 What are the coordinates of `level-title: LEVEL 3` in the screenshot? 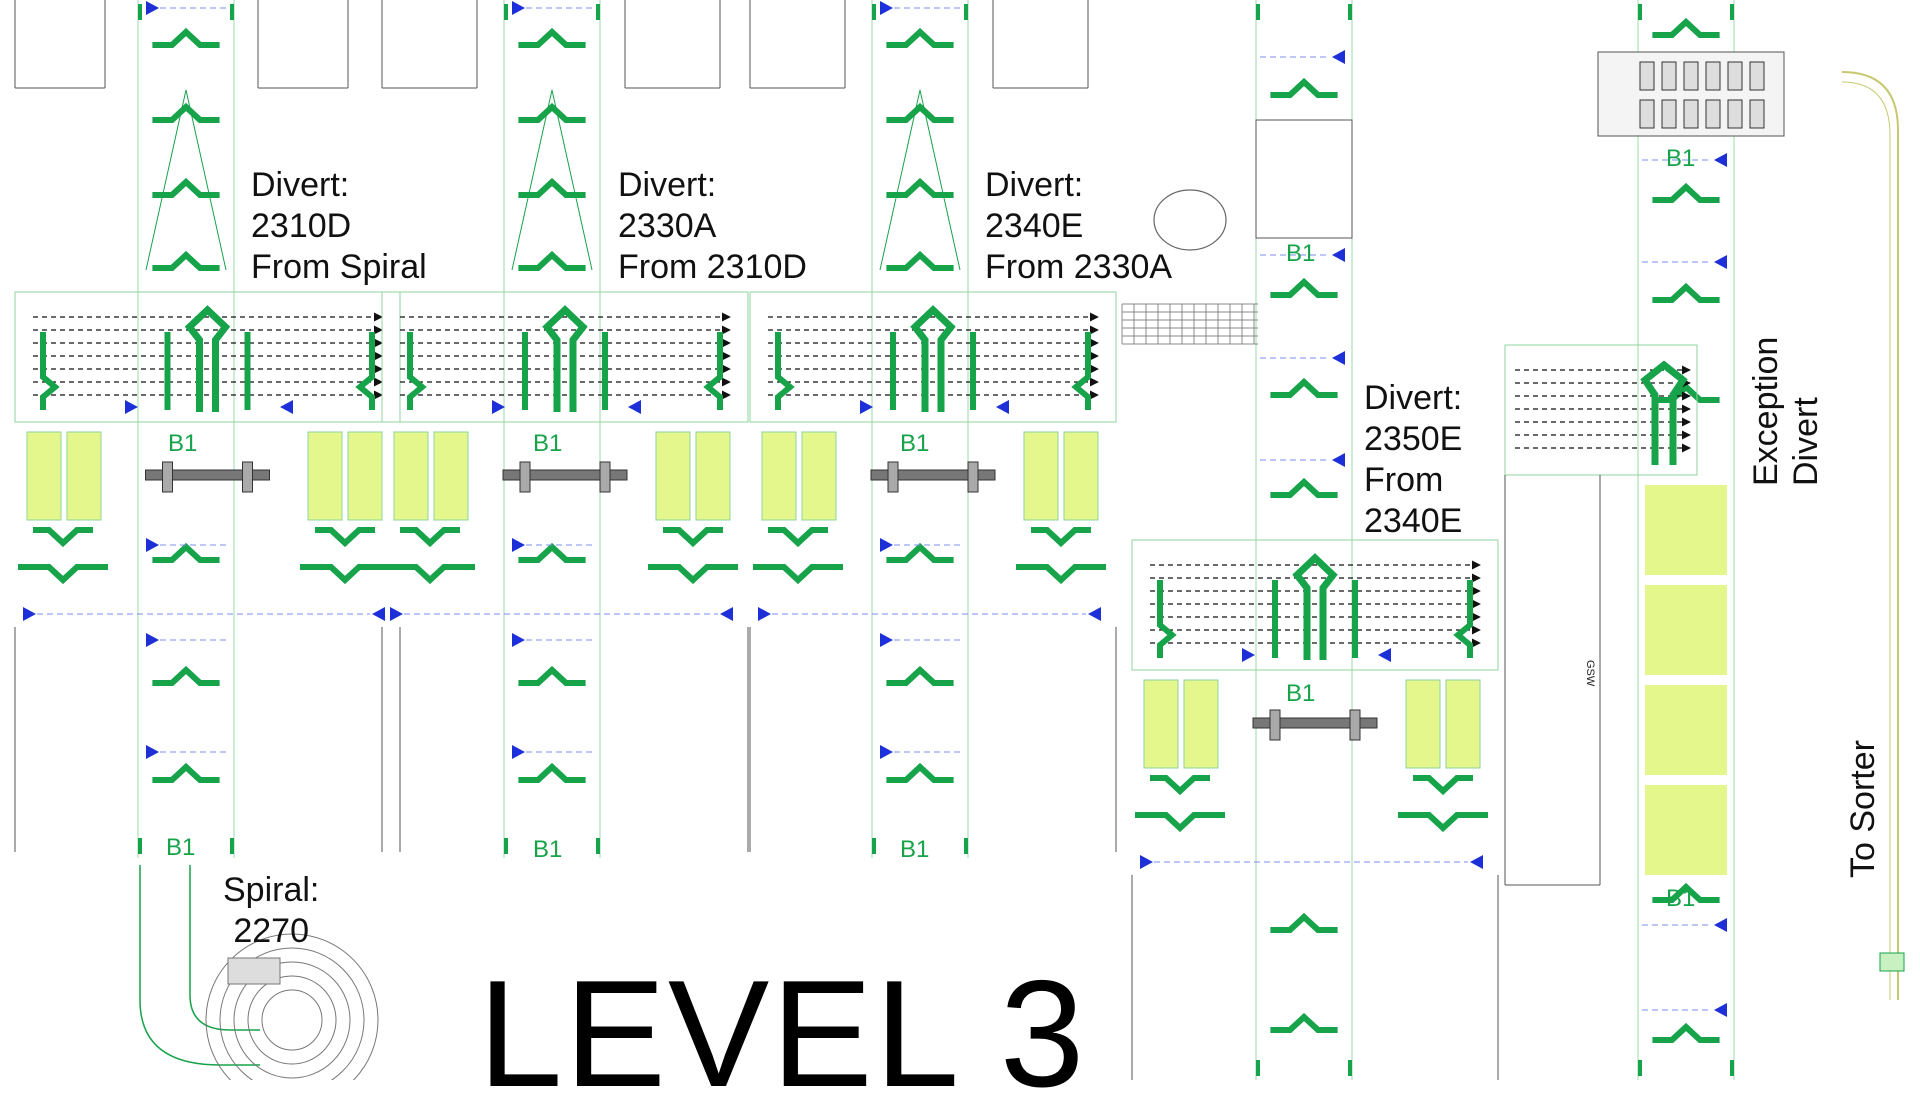 It's located at (782, 1034).